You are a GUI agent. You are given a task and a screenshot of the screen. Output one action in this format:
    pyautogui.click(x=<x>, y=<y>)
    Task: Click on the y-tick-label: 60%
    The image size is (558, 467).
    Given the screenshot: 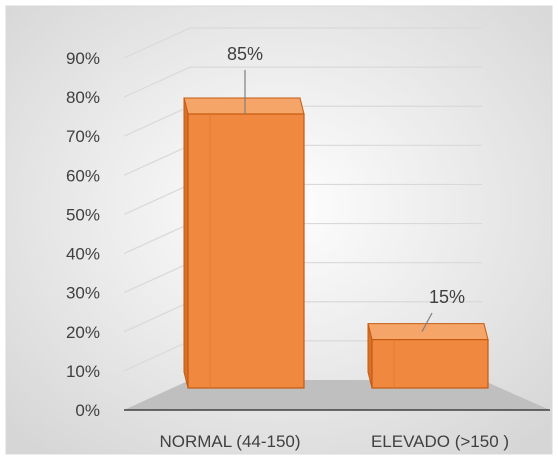 What is the action you would take?
    pyautogui.click(x=83, y=175)
    